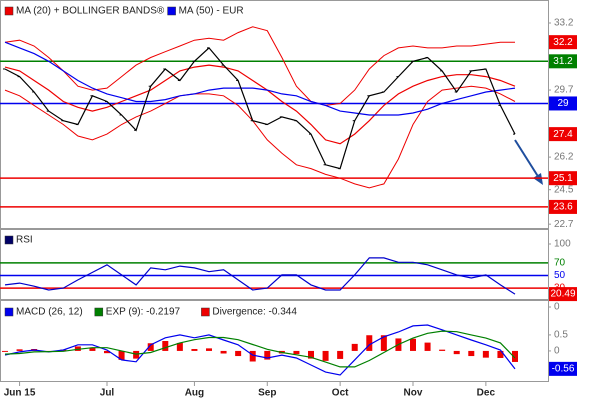 This screenshot has width=590, height=400. I want to click on level-label: 50, so click(560, 275).